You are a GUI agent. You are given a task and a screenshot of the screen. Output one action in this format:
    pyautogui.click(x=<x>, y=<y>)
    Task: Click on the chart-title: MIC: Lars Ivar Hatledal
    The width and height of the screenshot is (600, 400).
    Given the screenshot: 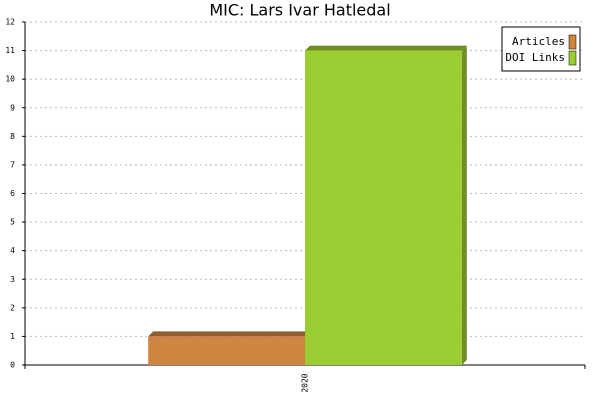 What is the action you would take?
    pyautogui.click(x=299, y=10)
    